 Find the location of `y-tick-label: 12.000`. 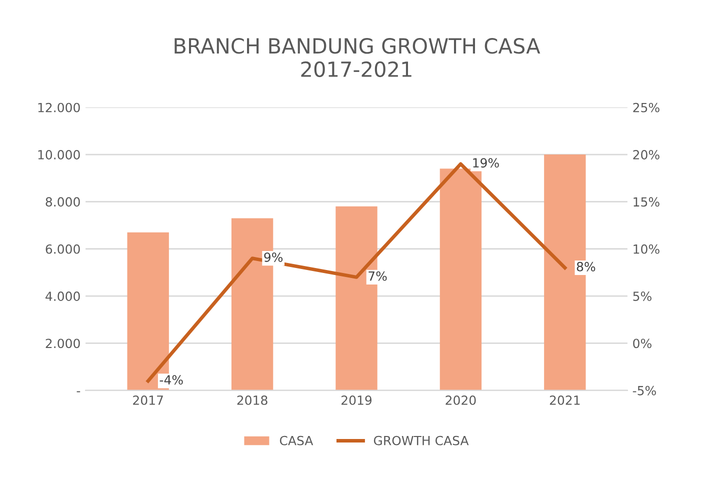

y-tick-label: 12.000 is located at coordinates (59, 107).